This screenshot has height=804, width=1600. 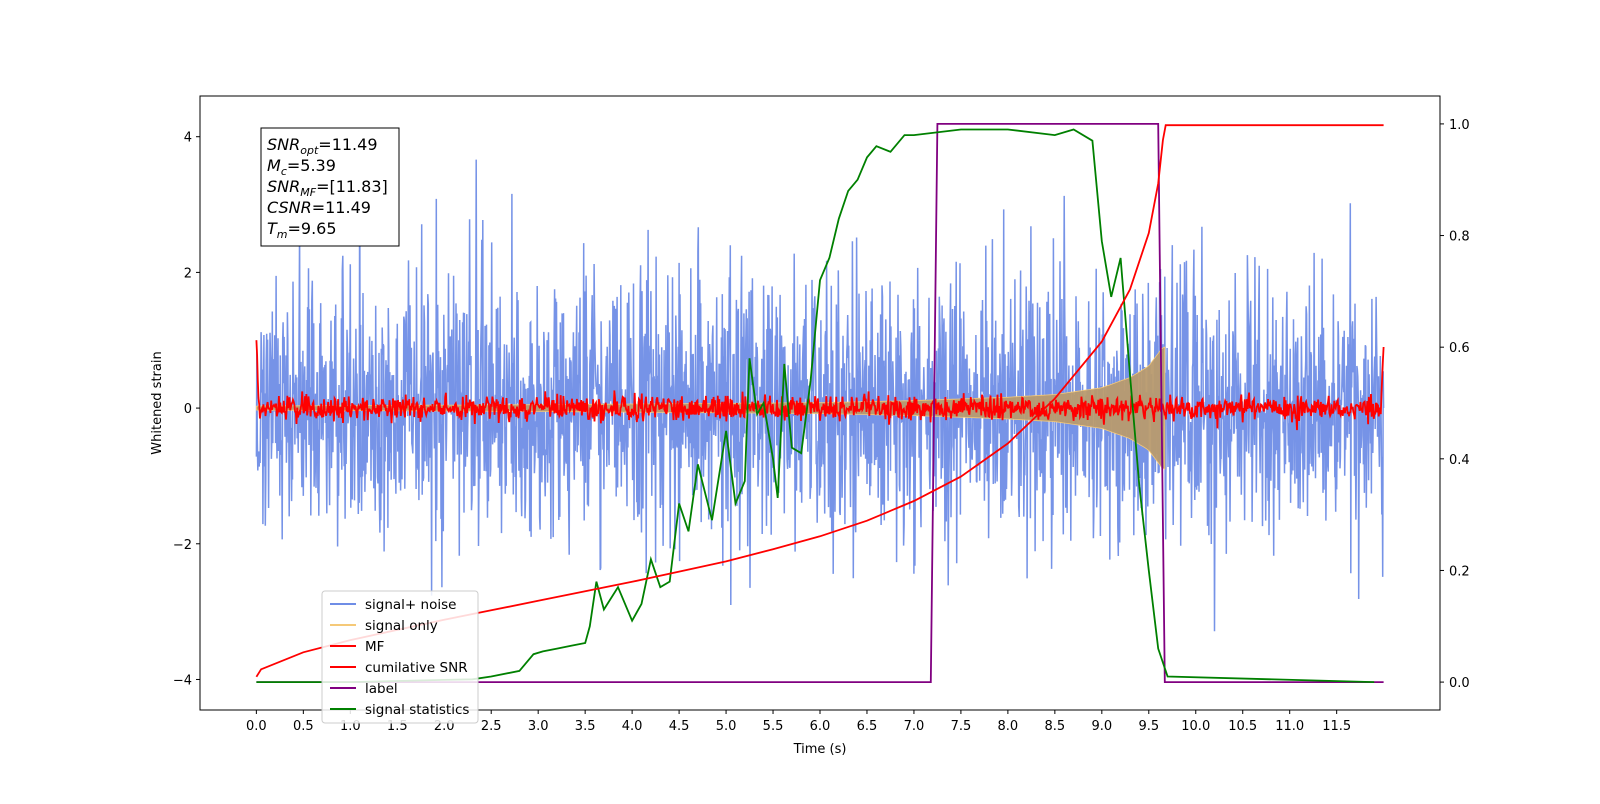 I want to click on annotation-line: SNRopt=11.49, so click(x=322, y=146).